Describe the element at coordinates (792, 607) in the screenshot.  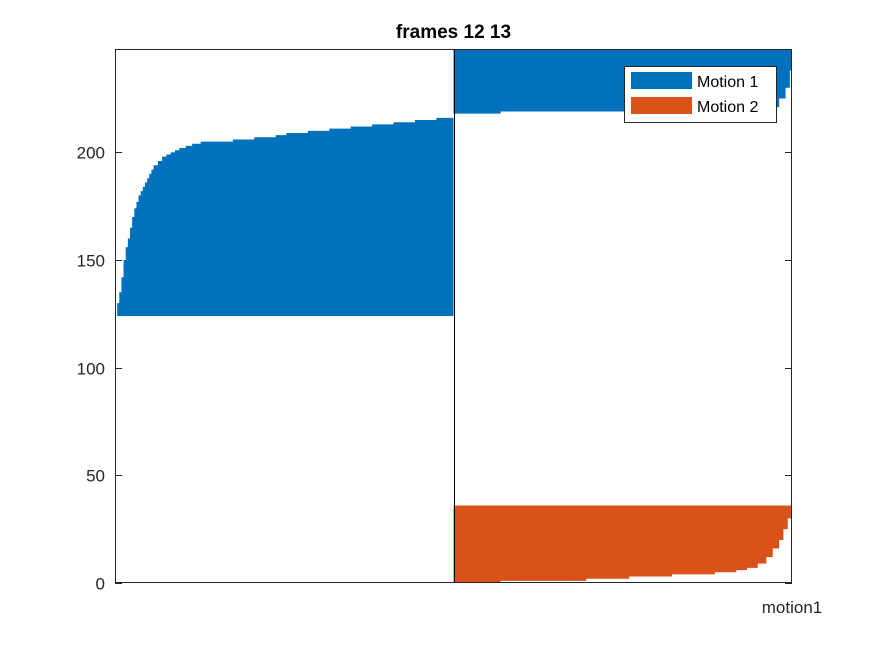
I see `x-tick-label-motion1: motion1` at that location.